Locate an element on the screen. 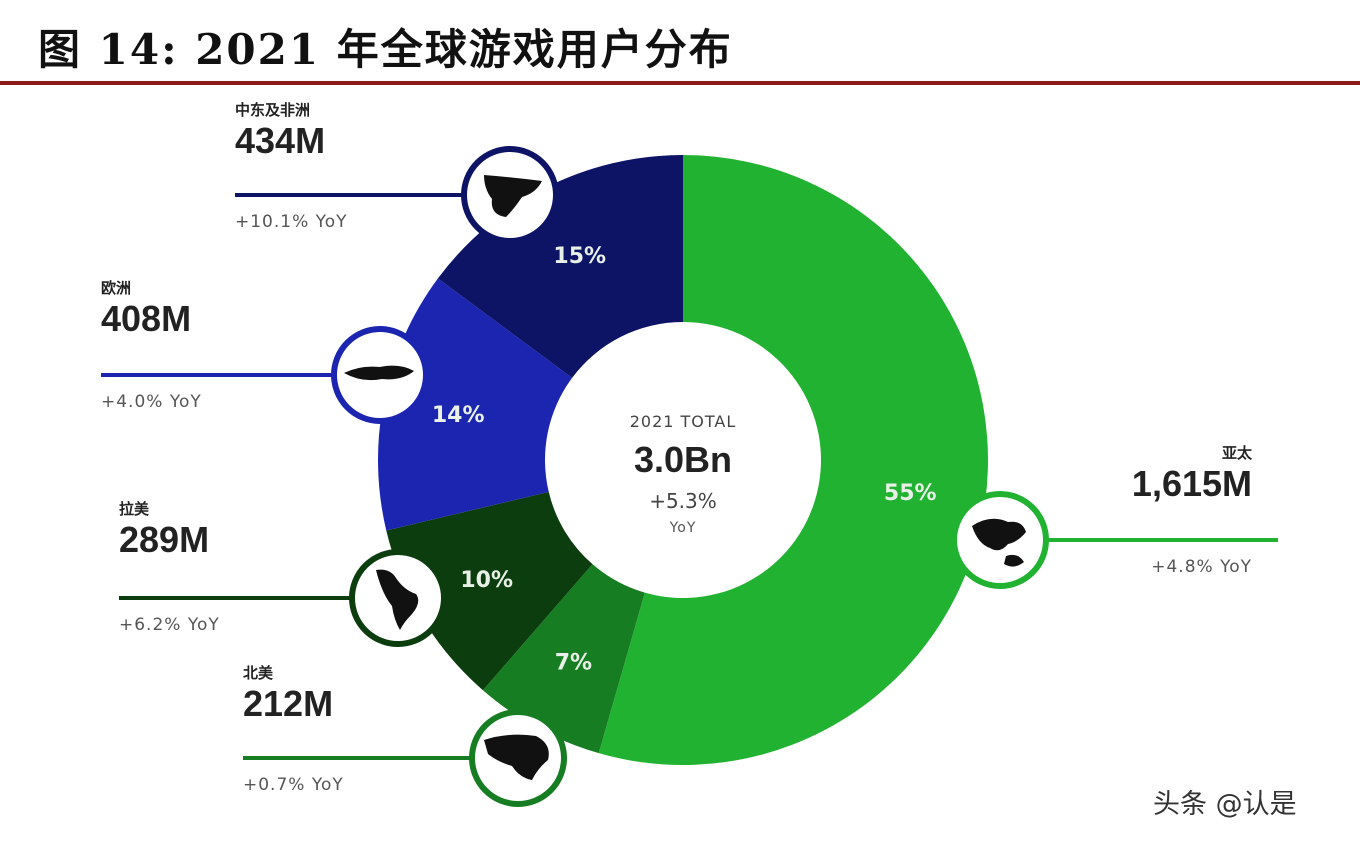  center-growth-unit: YoY is located at coordinates (683, 528).